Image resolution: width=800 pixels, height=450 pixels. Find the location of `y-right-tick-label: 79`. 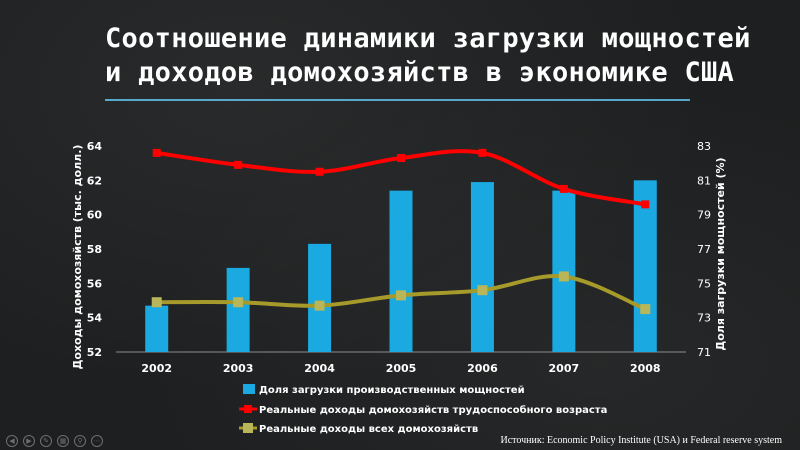

y-right-tick-label: 79 is located at coordinates (704, 215).